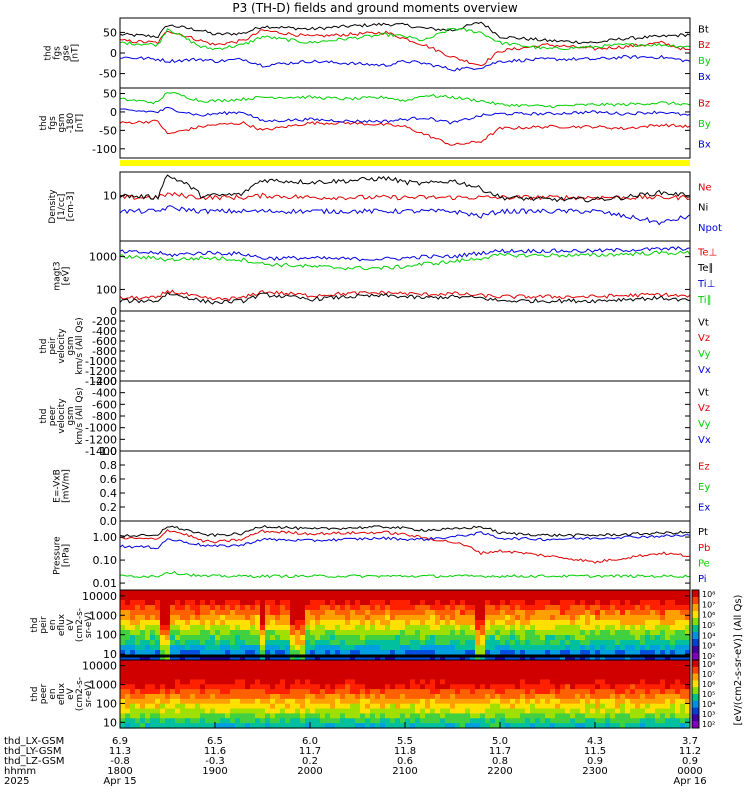  Describe the element at coordinates (103, 615) in the screenshot. I see `panel-9-ytick-label: 1000` at that location.